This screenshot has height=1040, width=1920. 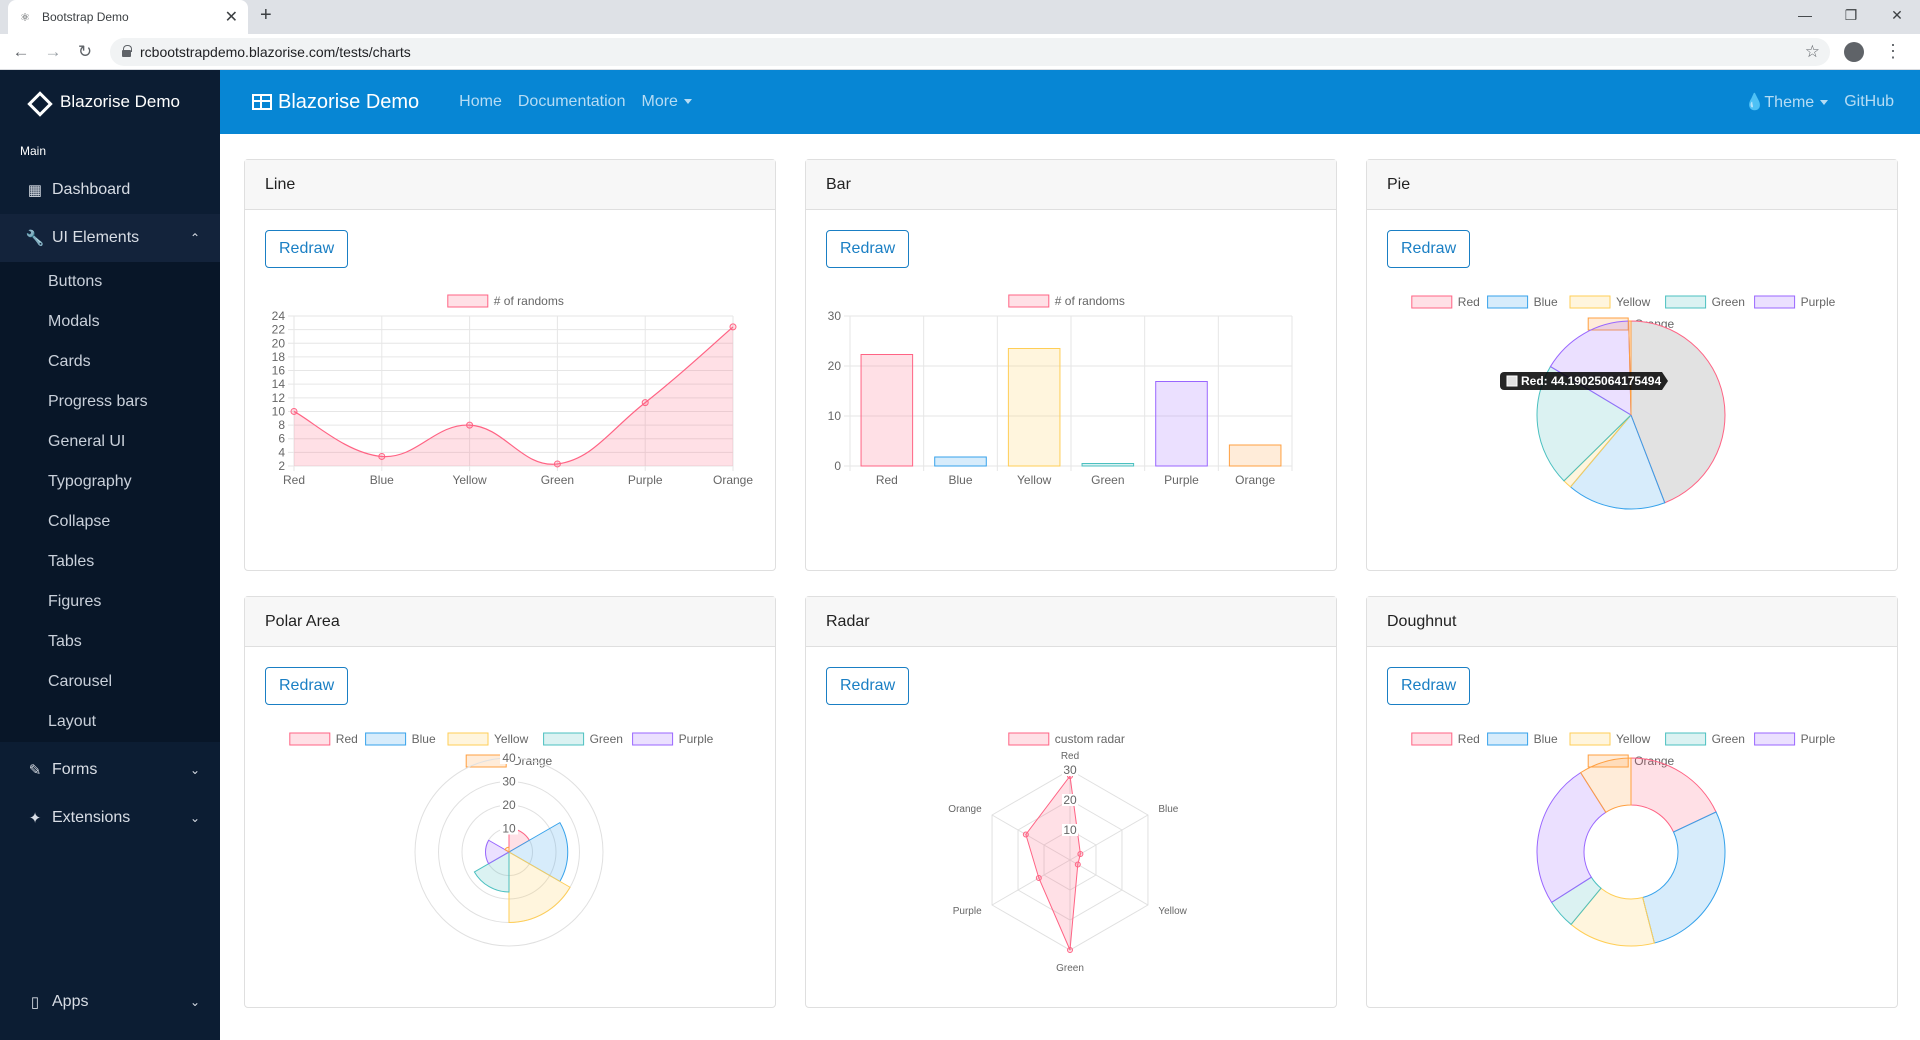 What do you see at coordinates (70, 1001) in the screenshot?
I see `sidebar-item-label: Apps` at bounding box center [70, 1001].